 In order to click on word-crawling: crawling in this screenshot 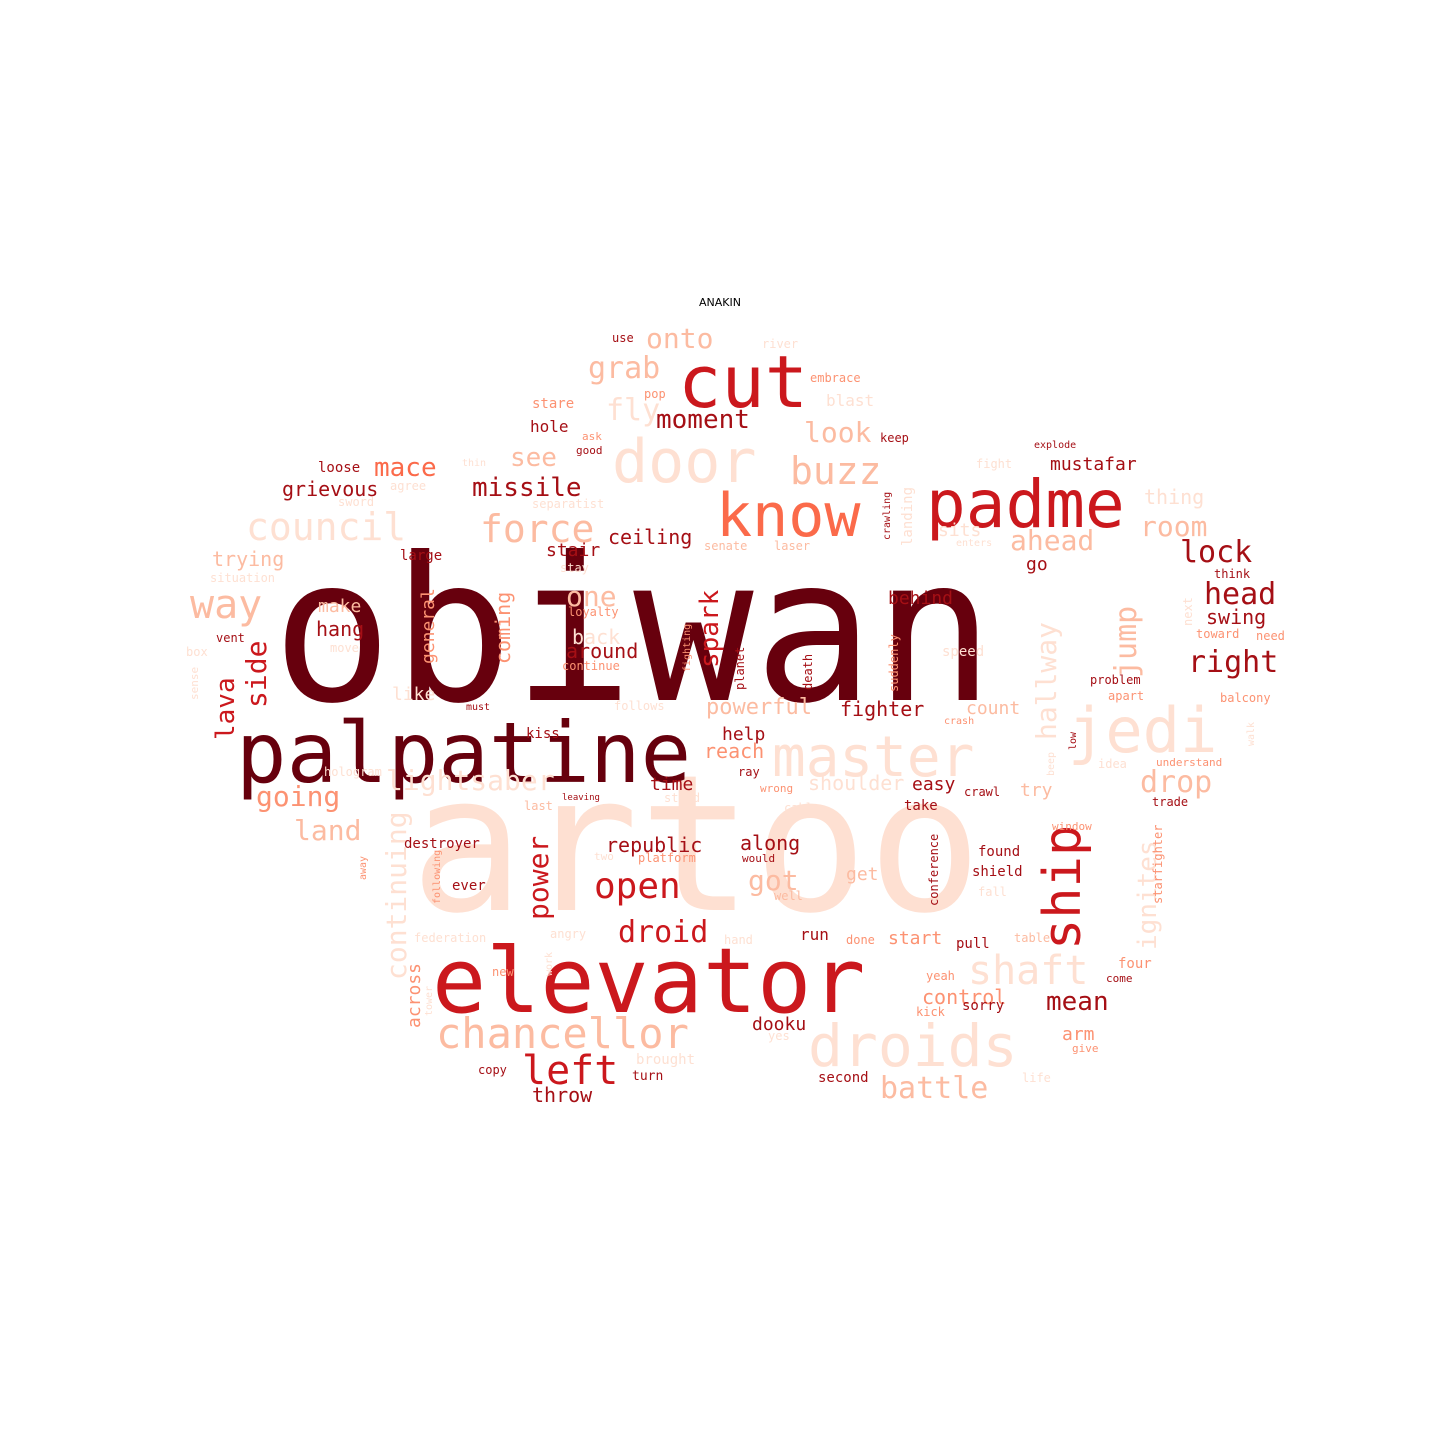, I will do `click(887, 516)`.